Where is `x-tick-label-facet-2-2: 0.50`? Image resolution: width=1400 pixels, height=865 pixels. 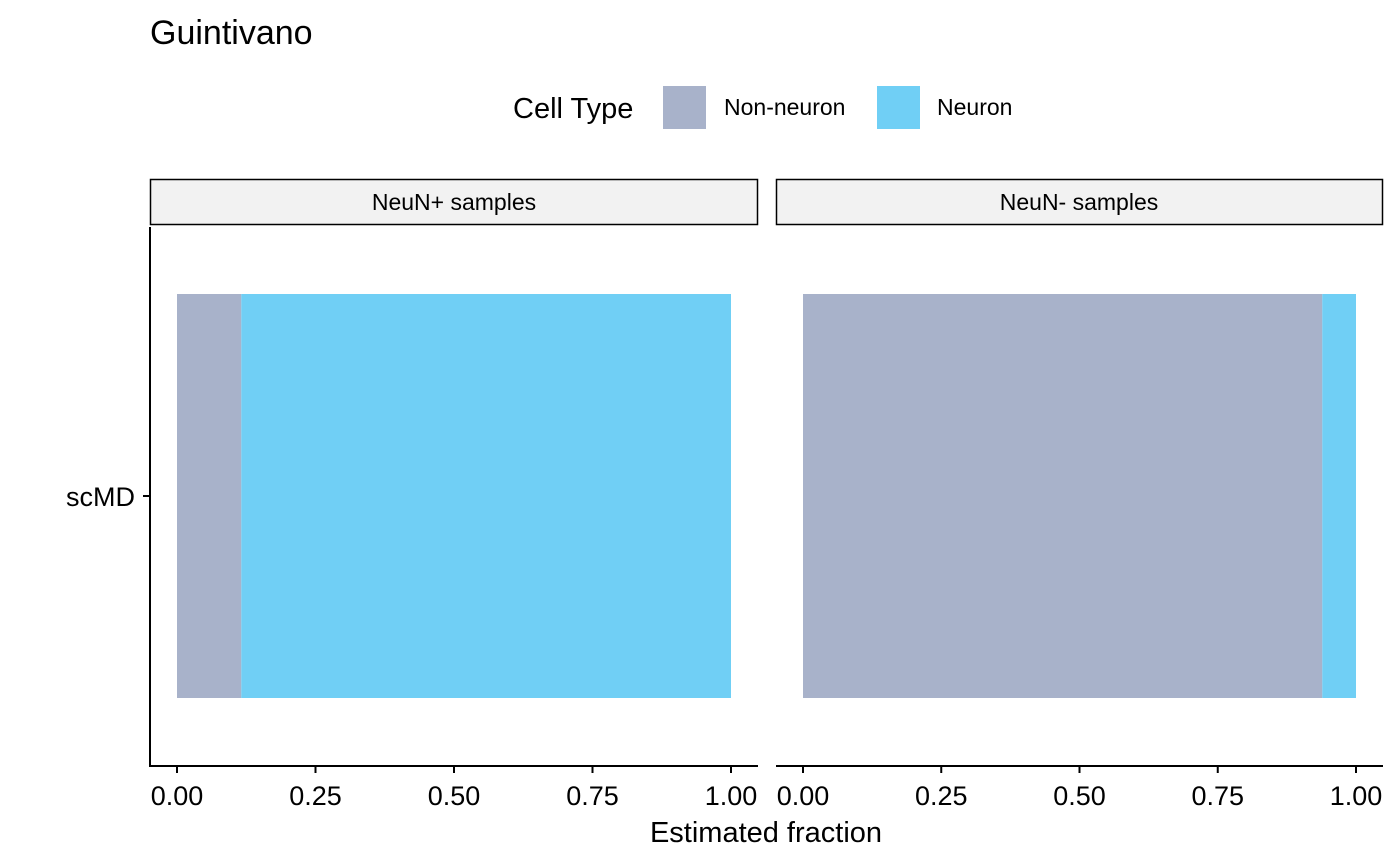 x-tick-label-facet-2-2: 0.50 is located at coordinates (1079, 796).